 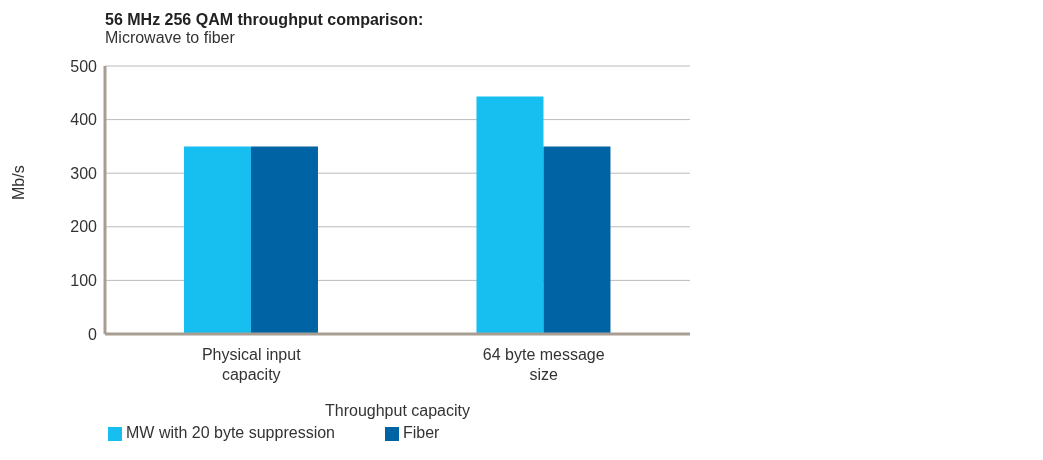 What do you see at coordinates (264, 20) in the screenshot?
I see `chart-title: 56 MHz 256 QAM throughput comparison:` at bounding box center [264, 20].